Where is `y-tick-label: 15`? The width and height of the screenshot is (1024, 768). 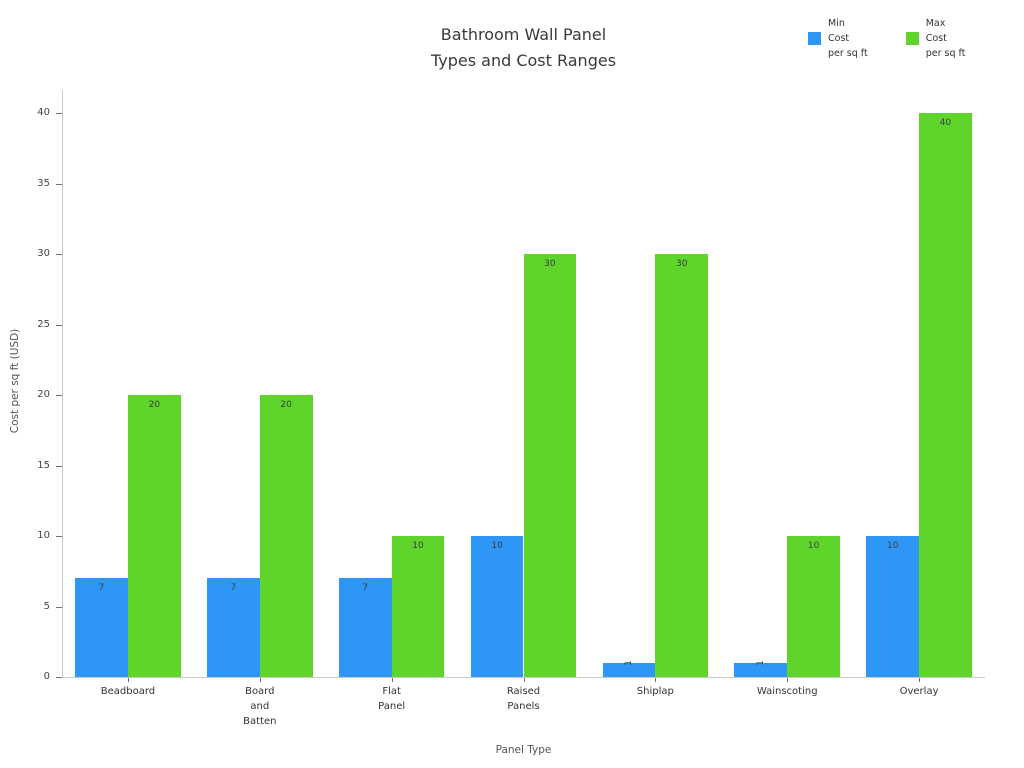
y-tick-label: 15 is located at coordinates (43, 465).